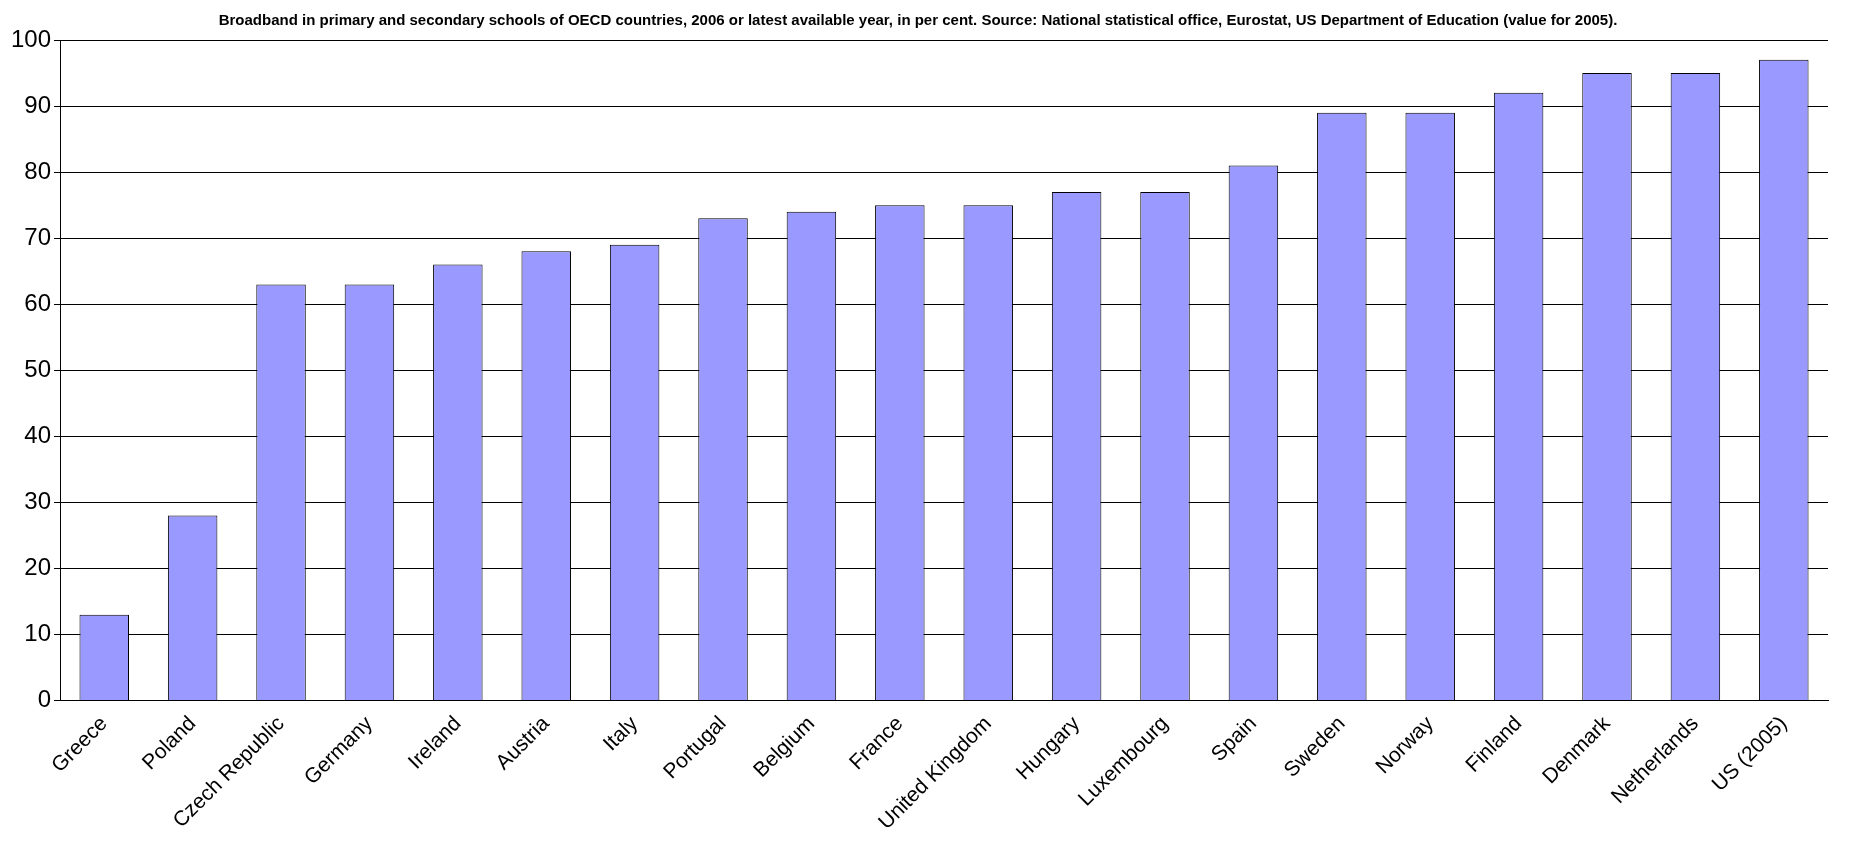  What do you see at coordinates (38, 500) in the screenshot?
I see `y-tick-label: 30` at bounding box center [38, 500].